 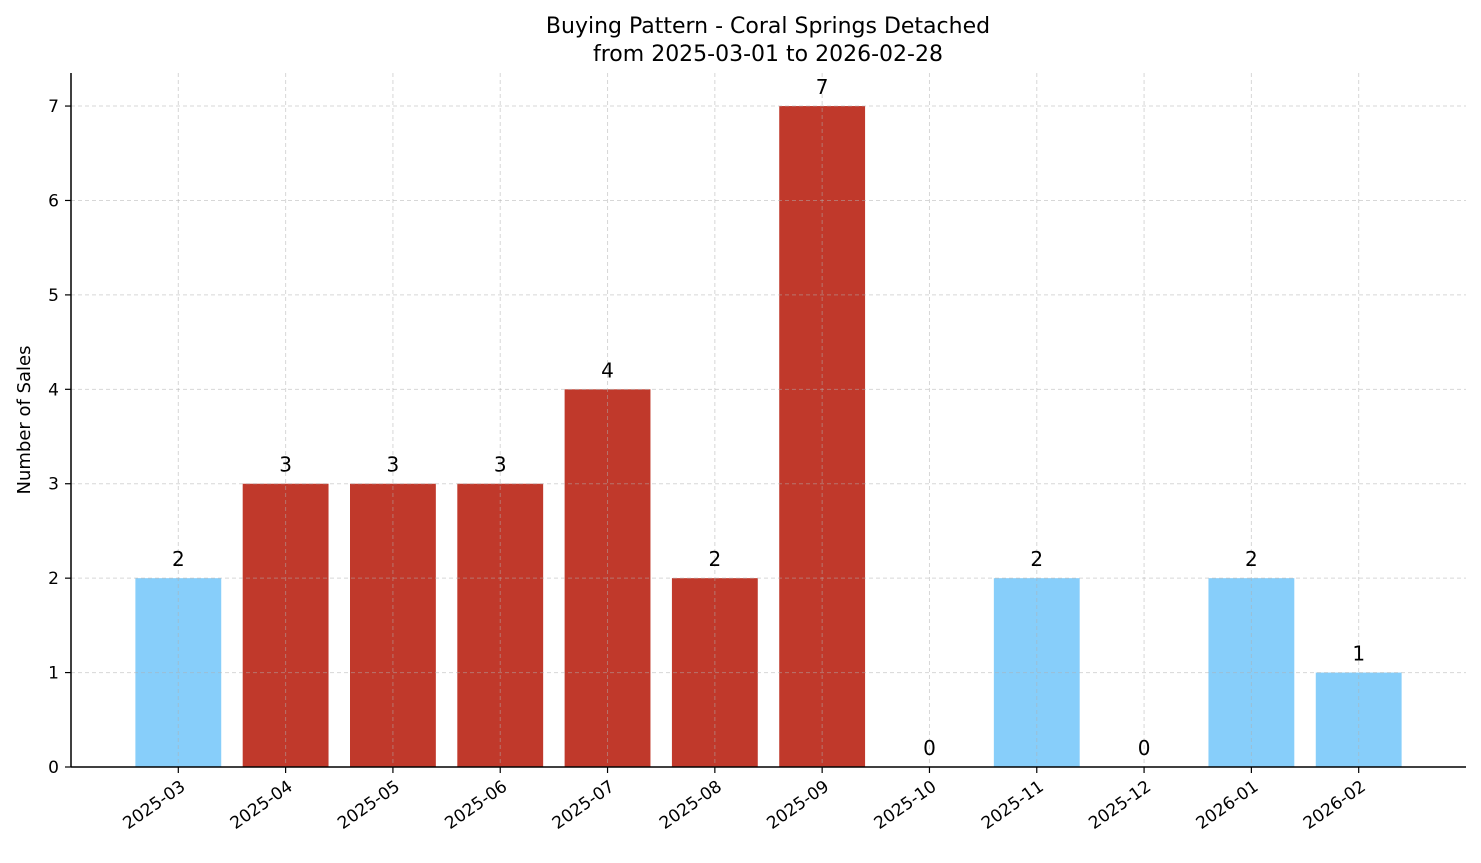 What do you see at coordinates (768, 54) in the screenshot?
I see `chart-subtitle: from 2025-03-01 to 2026-02-28` at bounding box center [768, 54].